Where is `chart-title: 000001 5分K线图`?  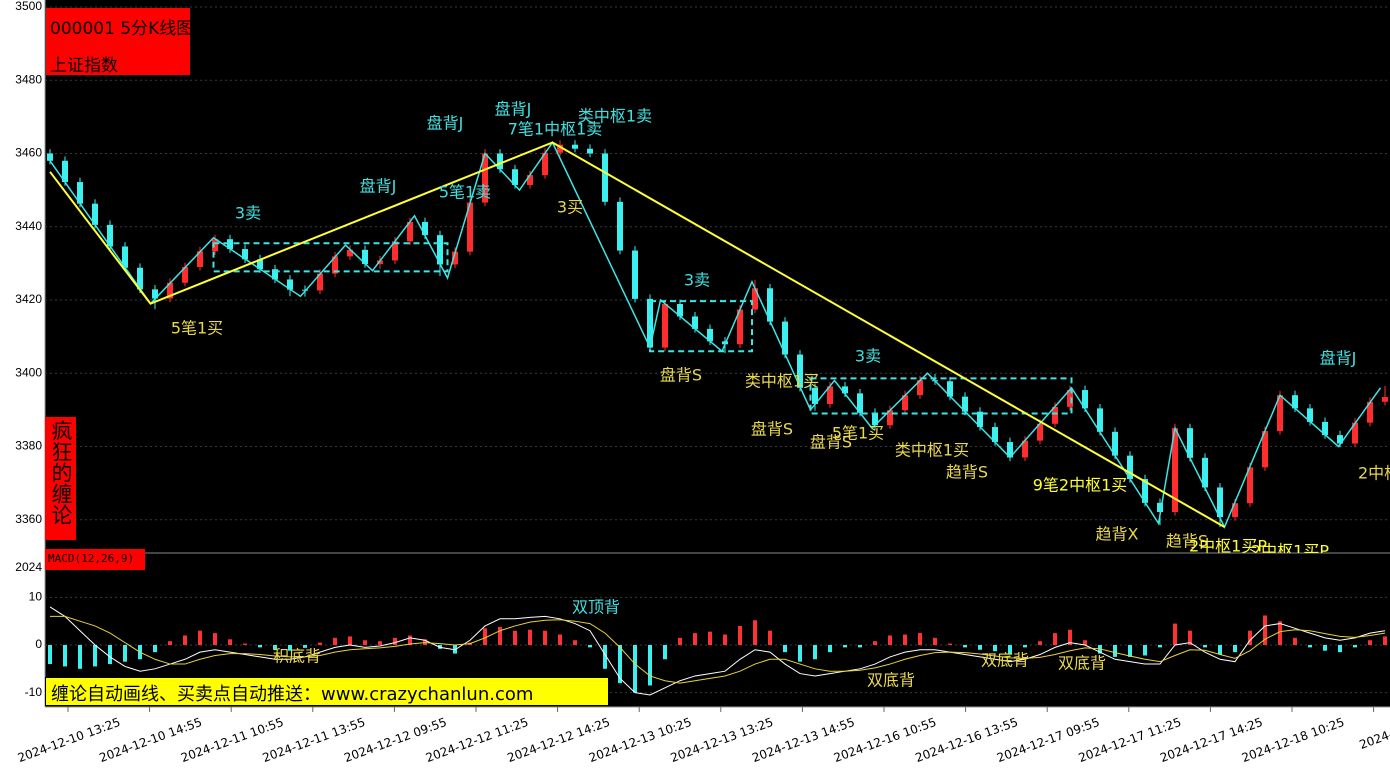 chart-title: 000001 5分K线图 is located at coordinates (122, 29).